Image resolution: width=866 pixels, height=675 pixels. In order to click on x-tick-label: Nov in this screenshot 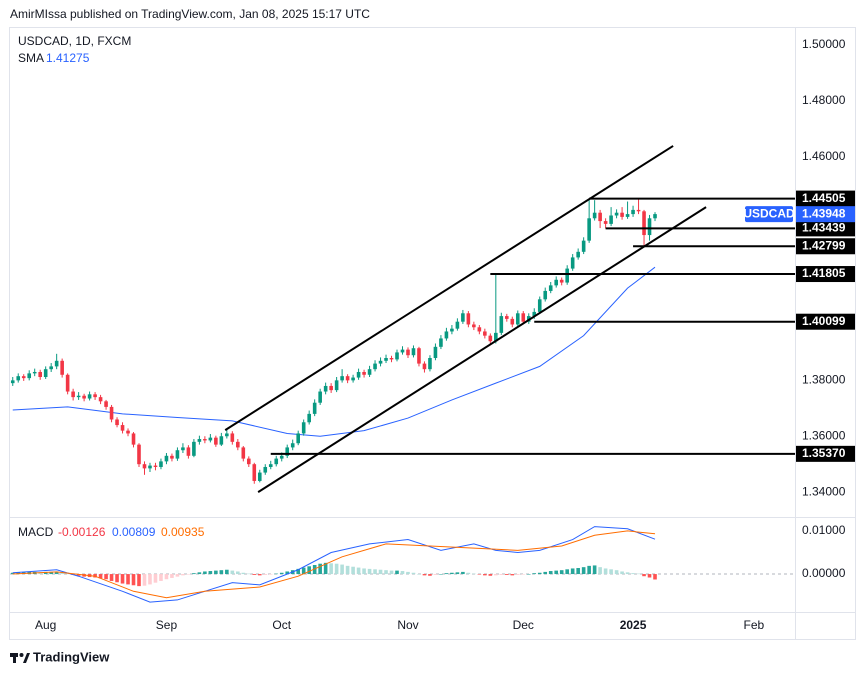, I will do `click(407, 625)`.